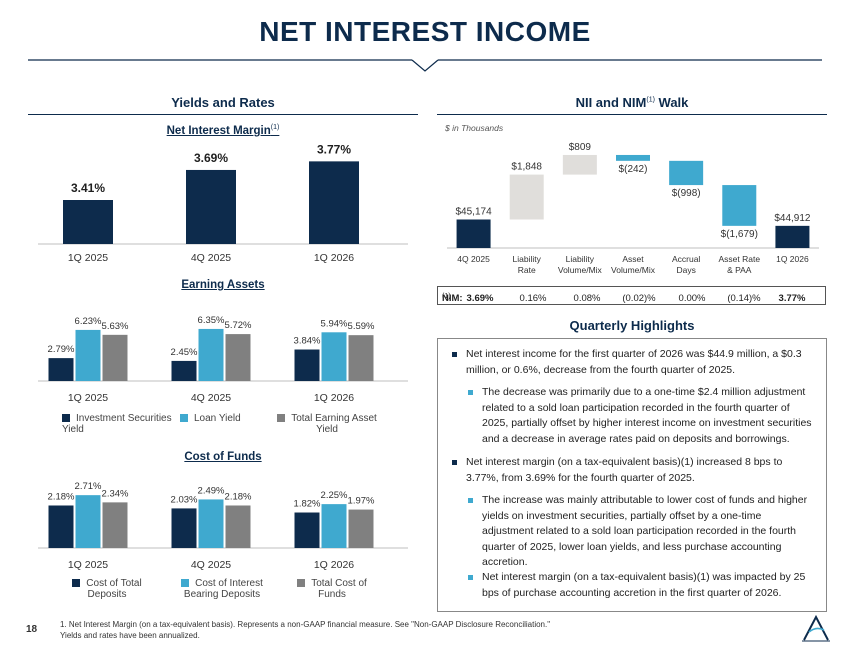 This screenshot has height=657, width=850. I want to click on quarterly-highlights-title: Quarterly Highlights, so click(632, 325).